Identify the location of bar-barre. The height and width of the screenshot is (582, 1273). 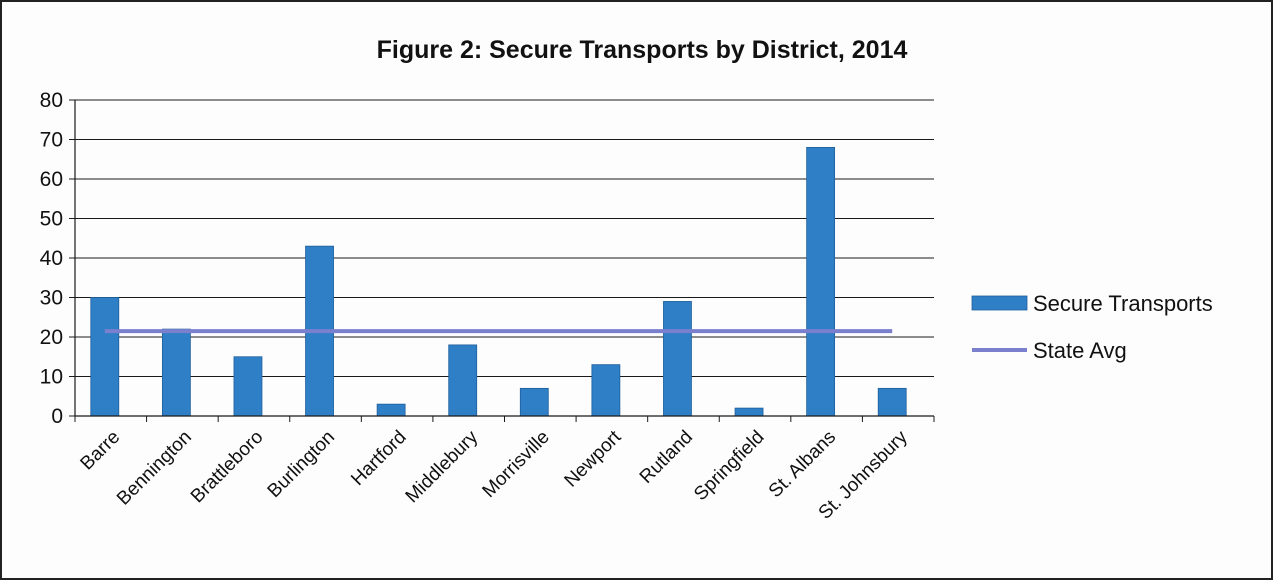
(105, 357).